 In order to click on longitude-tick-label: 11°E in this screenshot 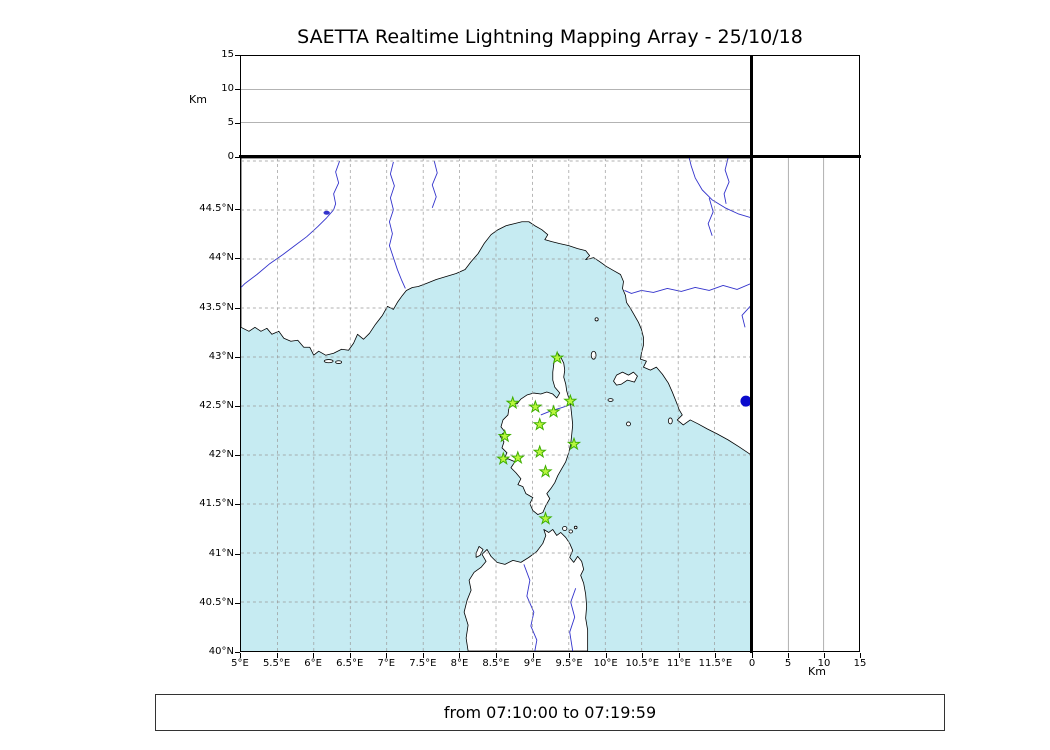, I will do `click(678, 663)`.